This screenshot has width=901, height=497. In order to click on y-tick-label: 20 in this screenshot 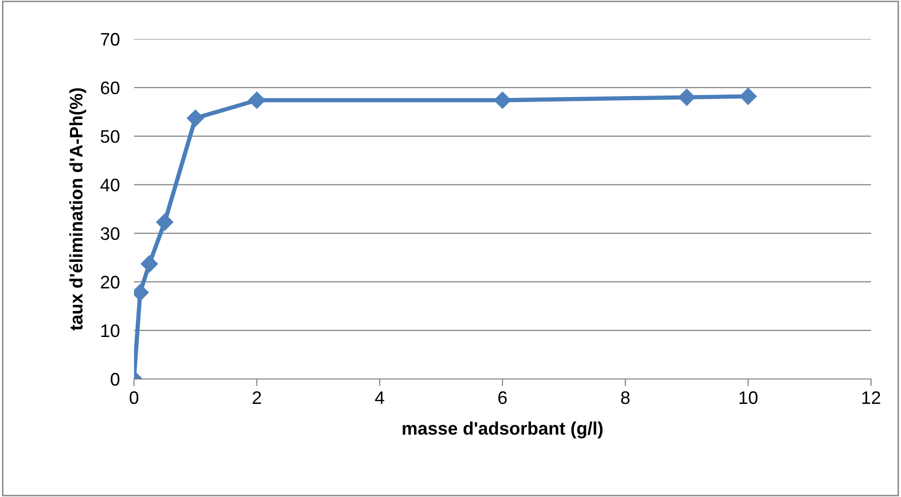, I will do `click(110, 282)`.